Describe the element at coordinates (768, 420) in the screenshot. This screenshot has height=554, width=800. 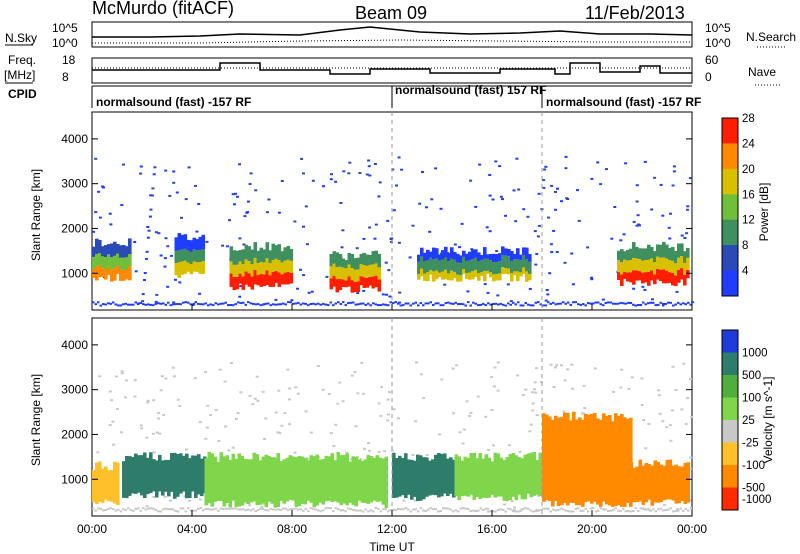
I see `velocity-colorbar-label: Velocity [m s^-1]` at that location.